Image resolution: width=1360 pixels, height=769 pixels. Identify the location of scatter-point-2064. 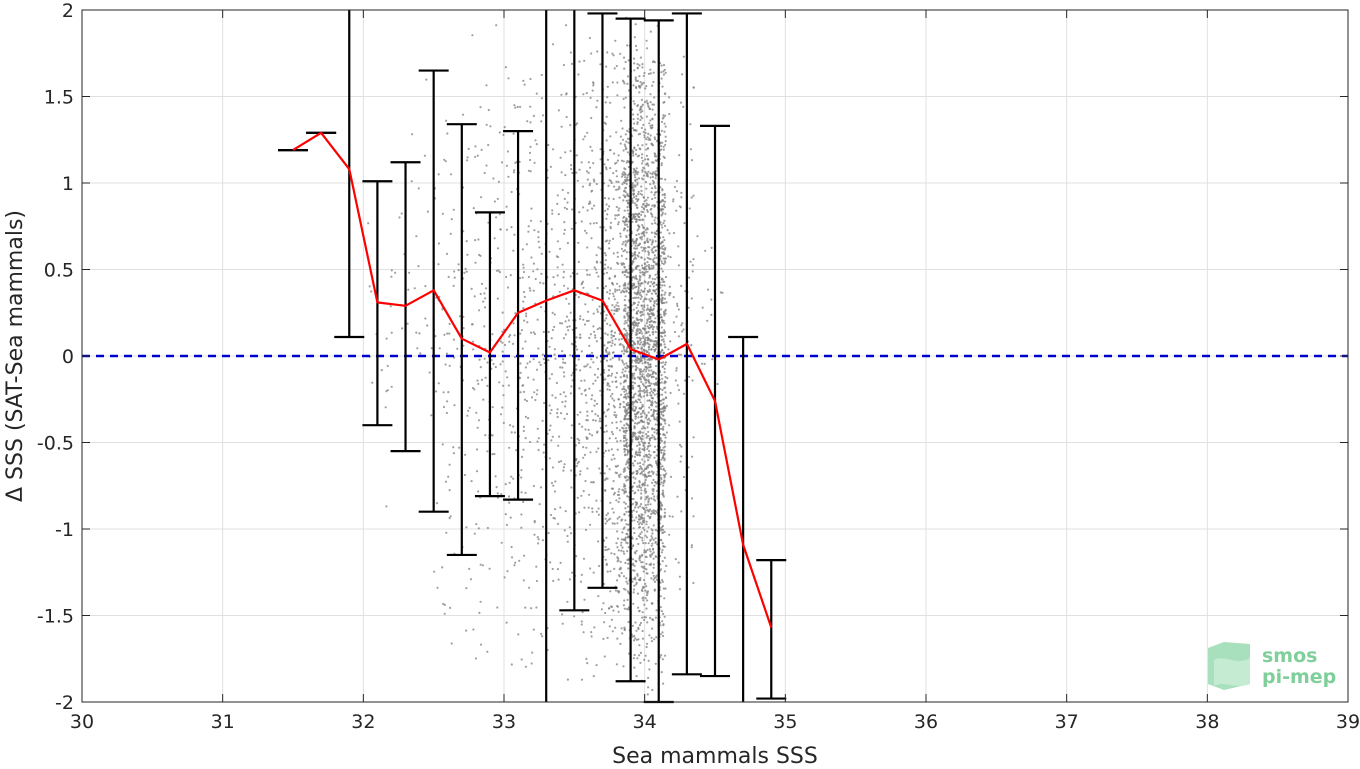
(640, 390).